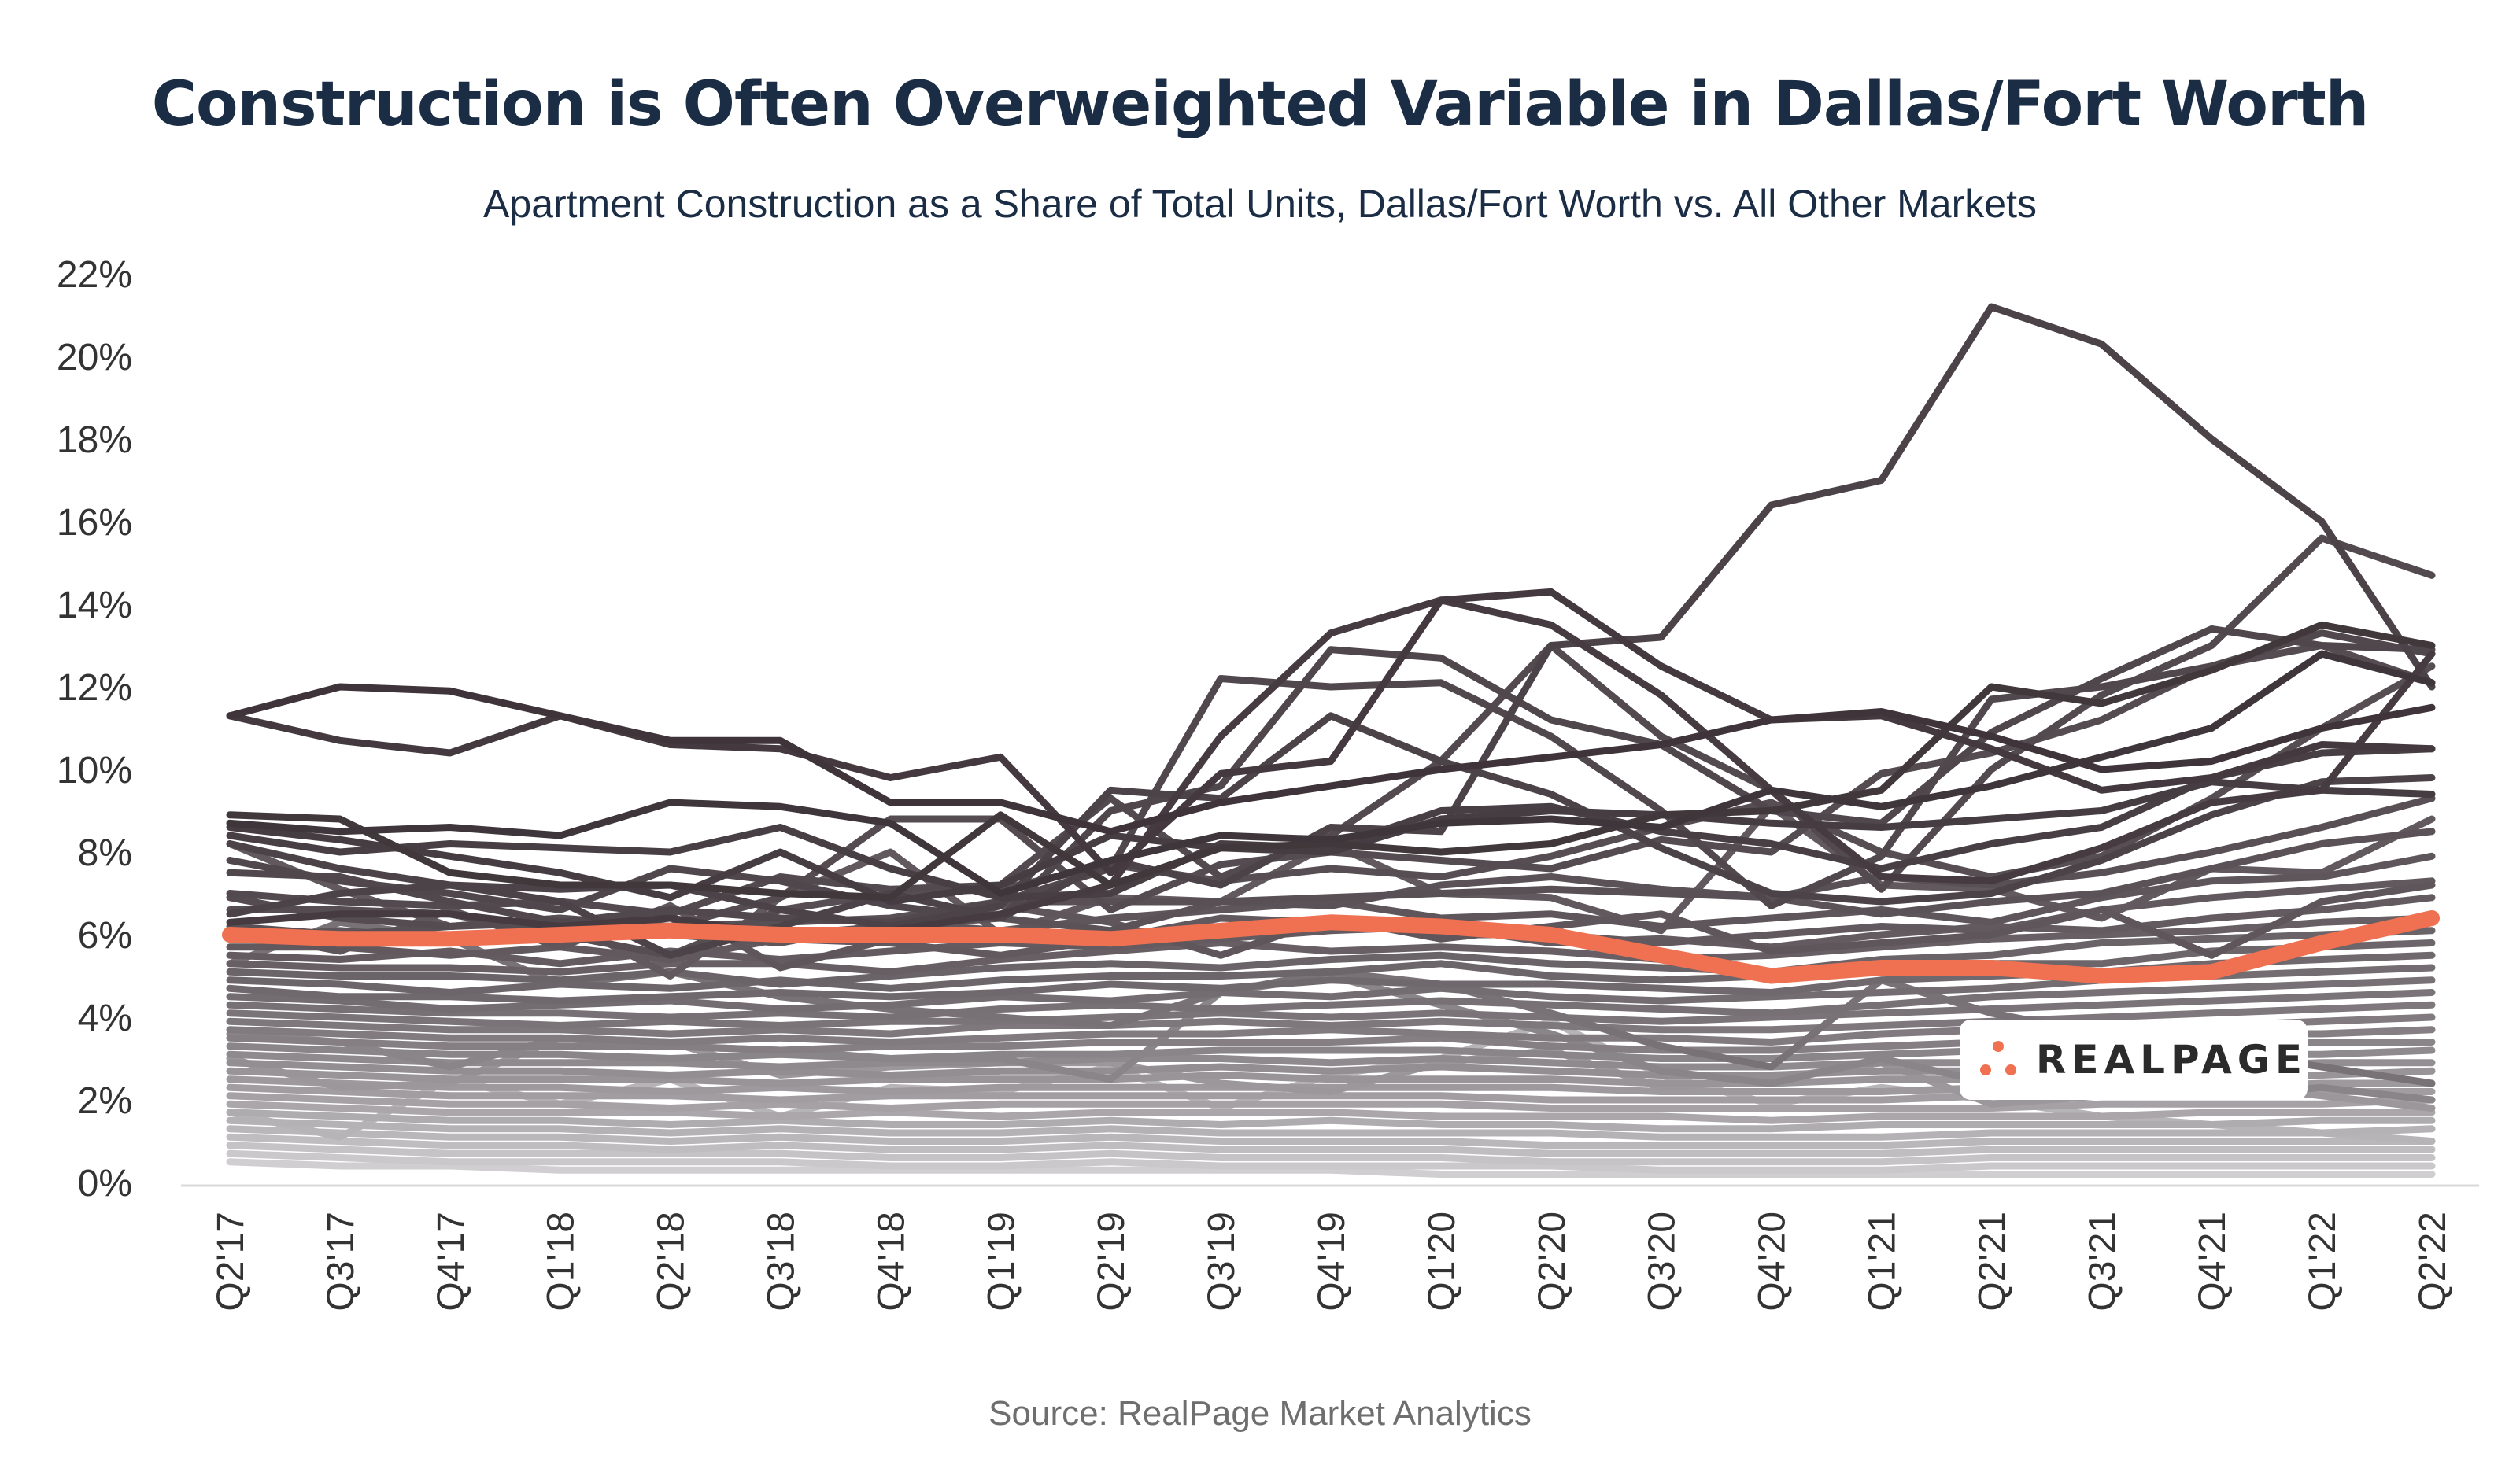 The height and width of the screenshot is (1461, 2520). What do you see at coordinates (2102, 1262) in the screenshot?
I see `x-tick-label: Q3'21` at bounding box center [2102, 1262].